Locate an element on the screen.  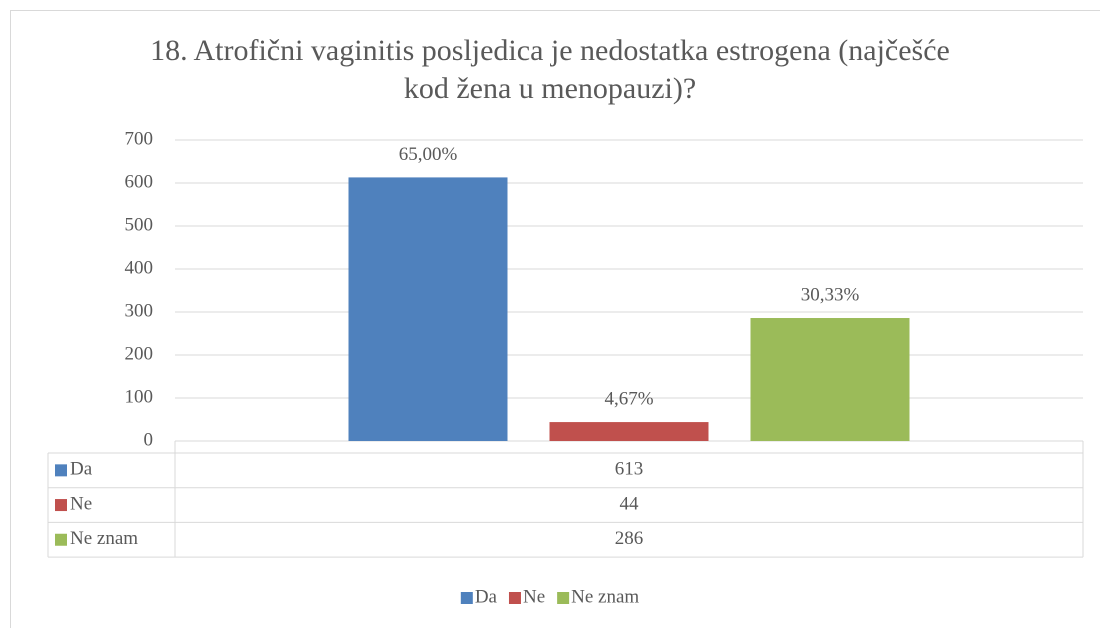
legend-label: Ne znam is located at coordinates (605, 596).